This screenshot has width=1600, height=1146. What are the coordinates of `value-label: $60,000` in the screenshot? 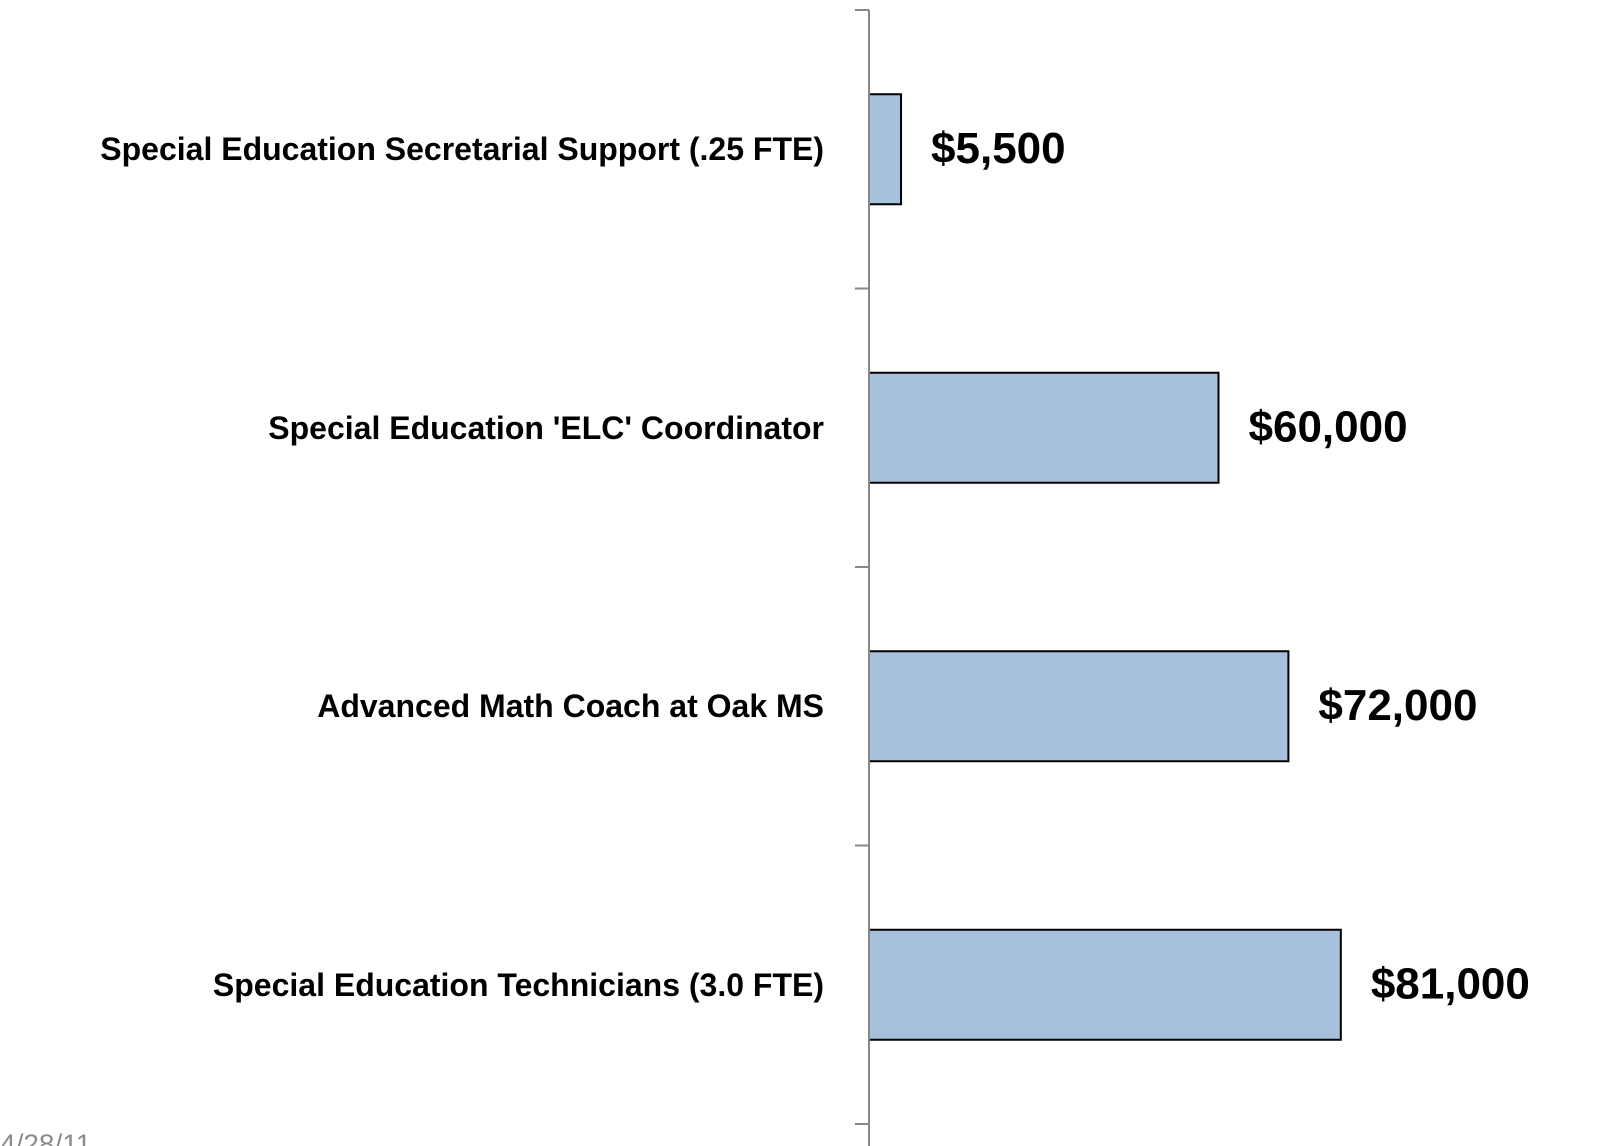 It's located at (1328, 426).